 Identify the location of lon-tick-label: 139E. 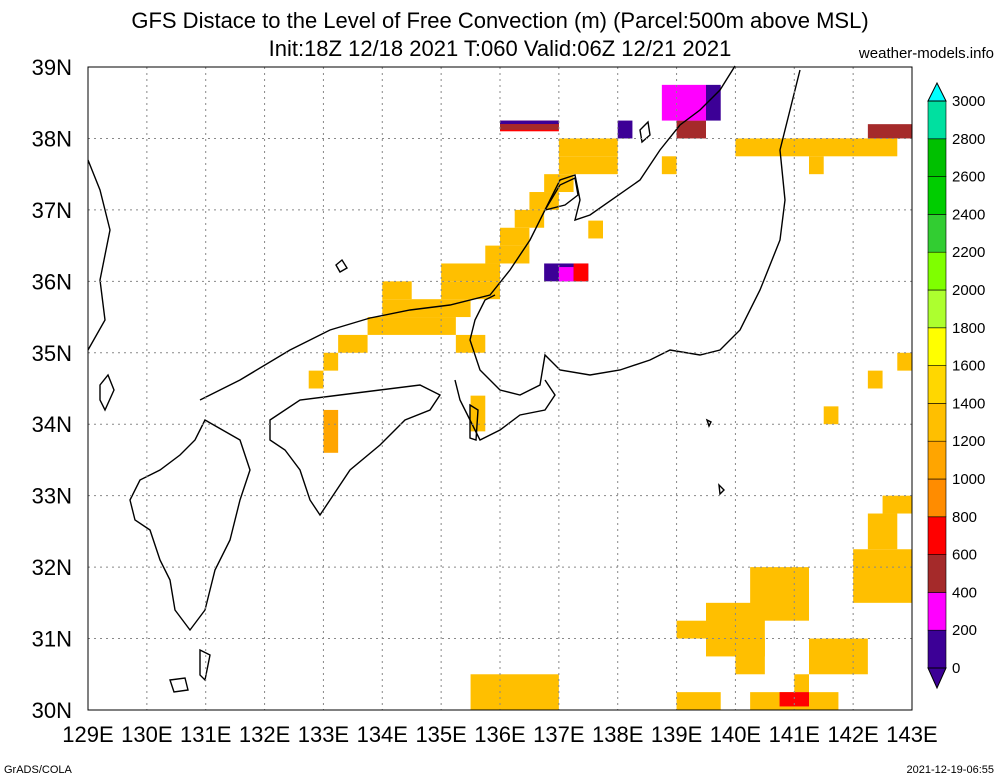
(676, 734).